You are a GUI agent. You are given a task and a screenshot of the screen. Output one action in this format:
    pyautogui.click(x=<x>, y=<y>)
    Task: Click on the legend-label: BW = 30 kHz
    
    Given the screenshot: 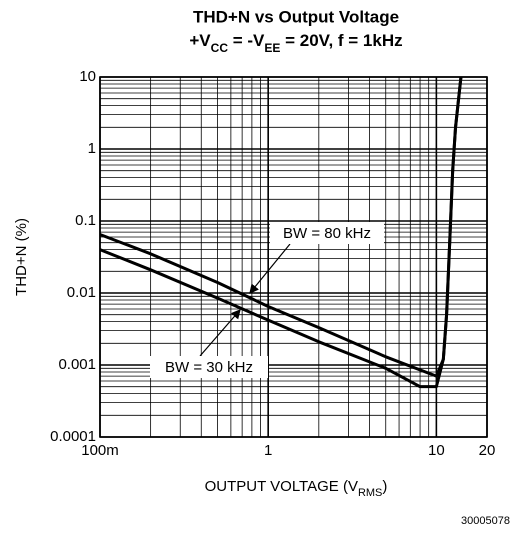 What is the action you would take?
    pyautogui.click(x=209, y=367)
    